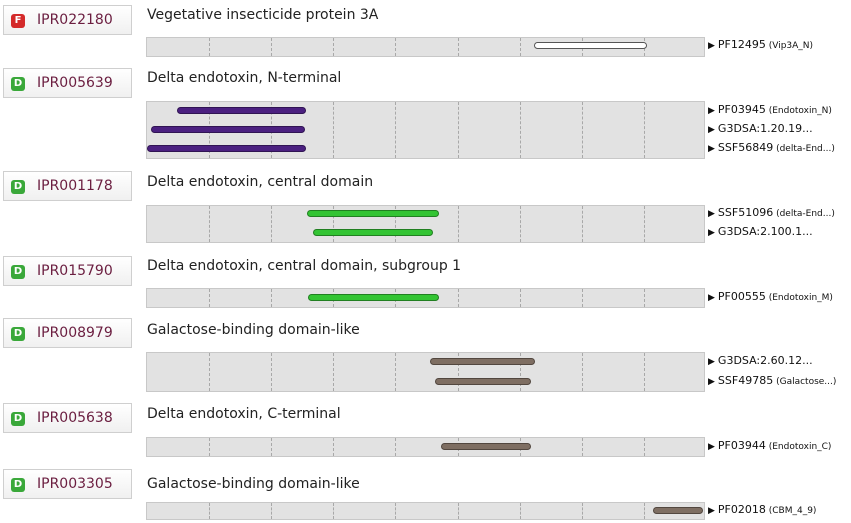 This screenshot has height=523, width=851. I want to click on entry-id-link: IPR005638, so click(75, 418).